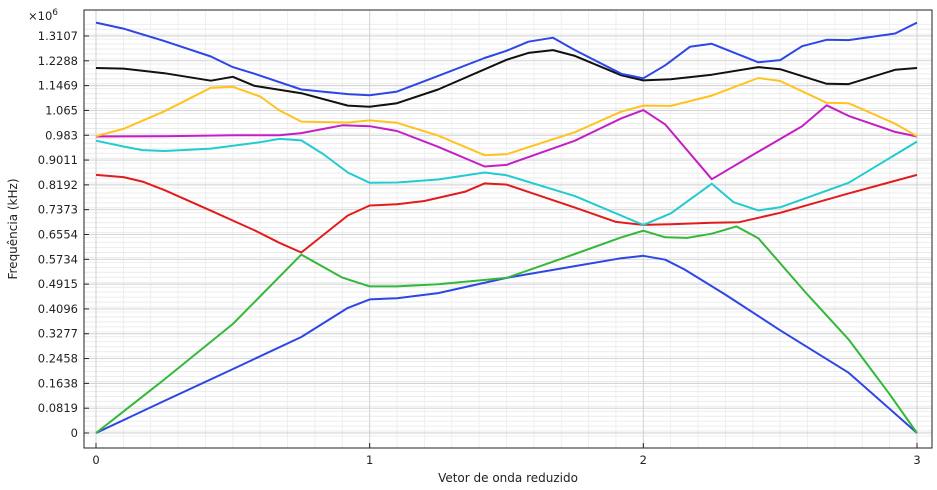 This screenshot has width=937, height=490. What do you see at coordinates (58, 383) in the screenshot?
I see `y-tick-label: 0.1638` at bounding box center [58, 383].